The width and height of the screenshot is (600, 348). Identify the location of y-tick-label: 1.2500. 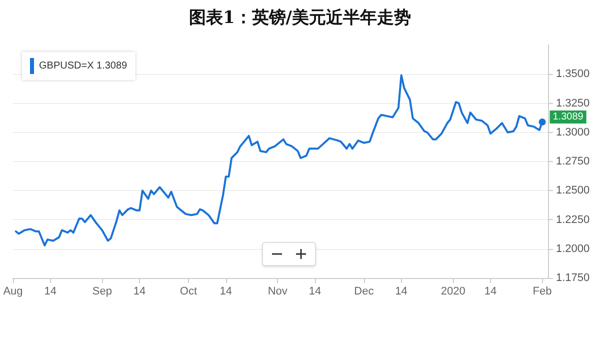
(573, 190).